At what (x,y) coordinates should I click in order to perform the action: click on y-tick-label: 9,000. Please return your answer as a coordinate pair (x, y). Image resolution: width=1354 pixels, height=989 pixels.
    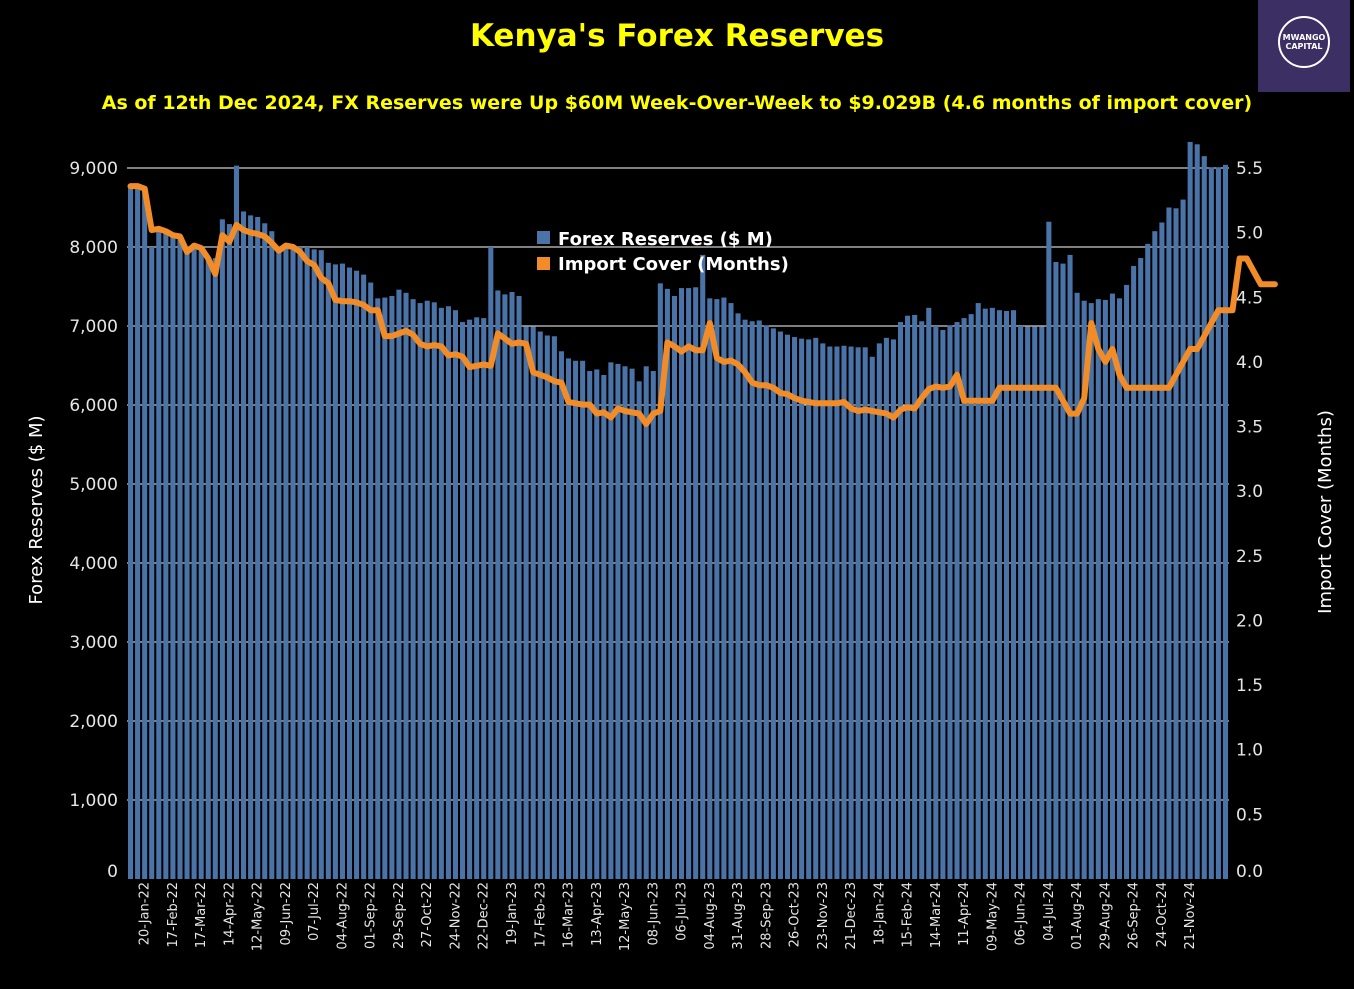
    Looking at the image, I should click on (93, 169).